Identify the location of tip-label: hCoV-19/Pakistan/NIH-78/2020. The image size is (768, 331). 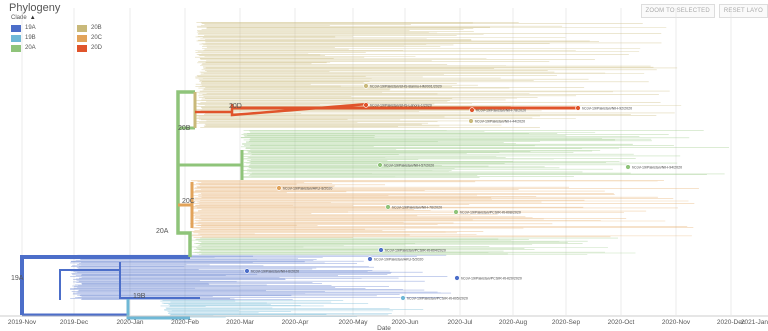
(501, 111).